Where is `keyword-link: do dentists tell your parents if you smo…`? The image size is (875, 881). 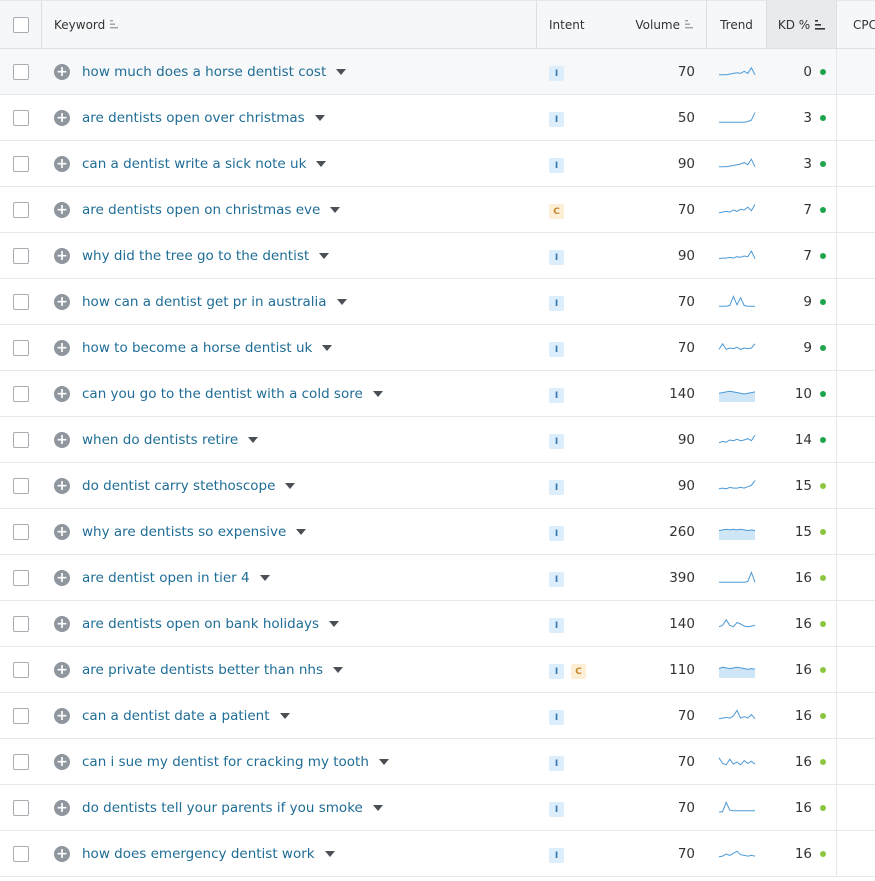 keyword-link: do dentists tell your parents if you smo… is located at coordinates (222, 807).